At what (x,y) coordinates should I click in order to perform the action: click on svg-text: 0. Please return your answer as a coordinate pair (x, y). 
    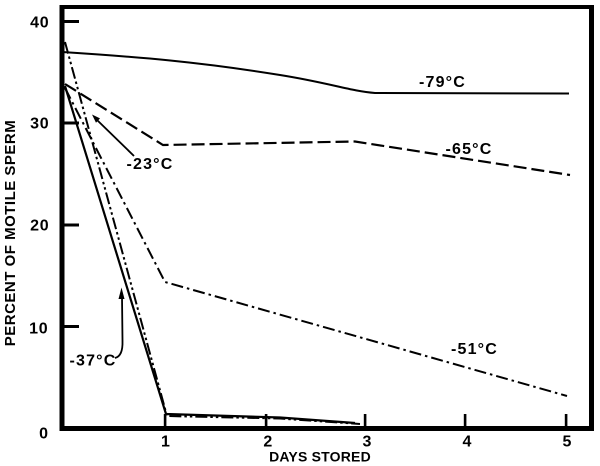
    Looking at the image, I should click on (43, 434).